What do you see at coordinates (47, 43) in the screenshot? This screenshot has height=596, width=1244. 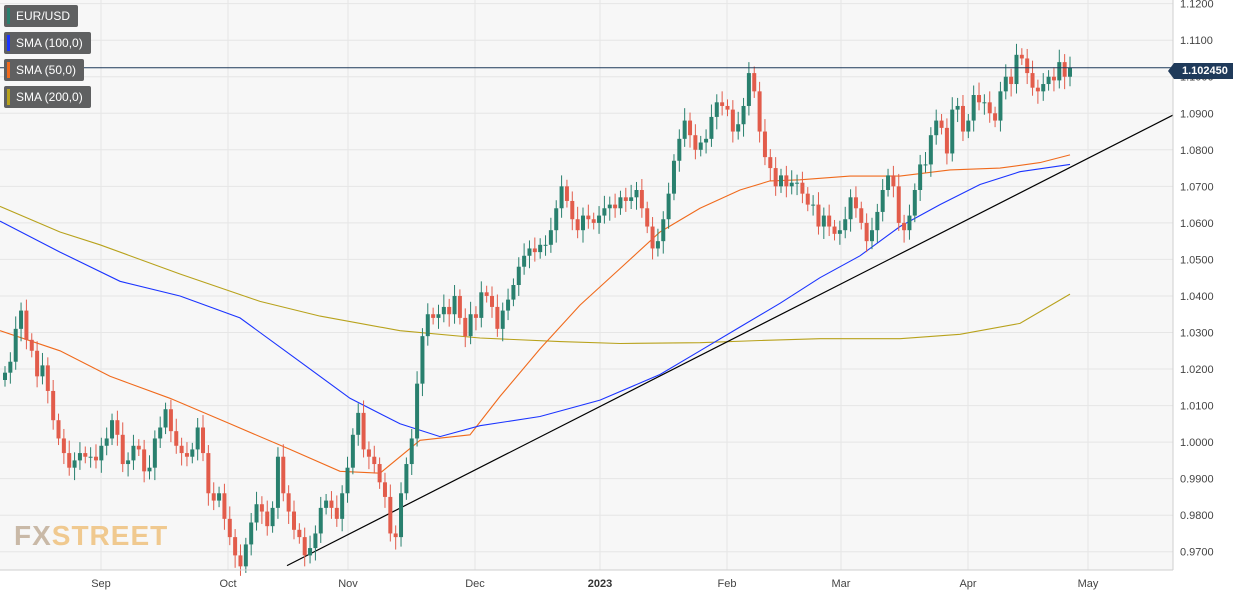 I see `legend-sma100: SMA (100,0)` at bounding box center [47, 43].